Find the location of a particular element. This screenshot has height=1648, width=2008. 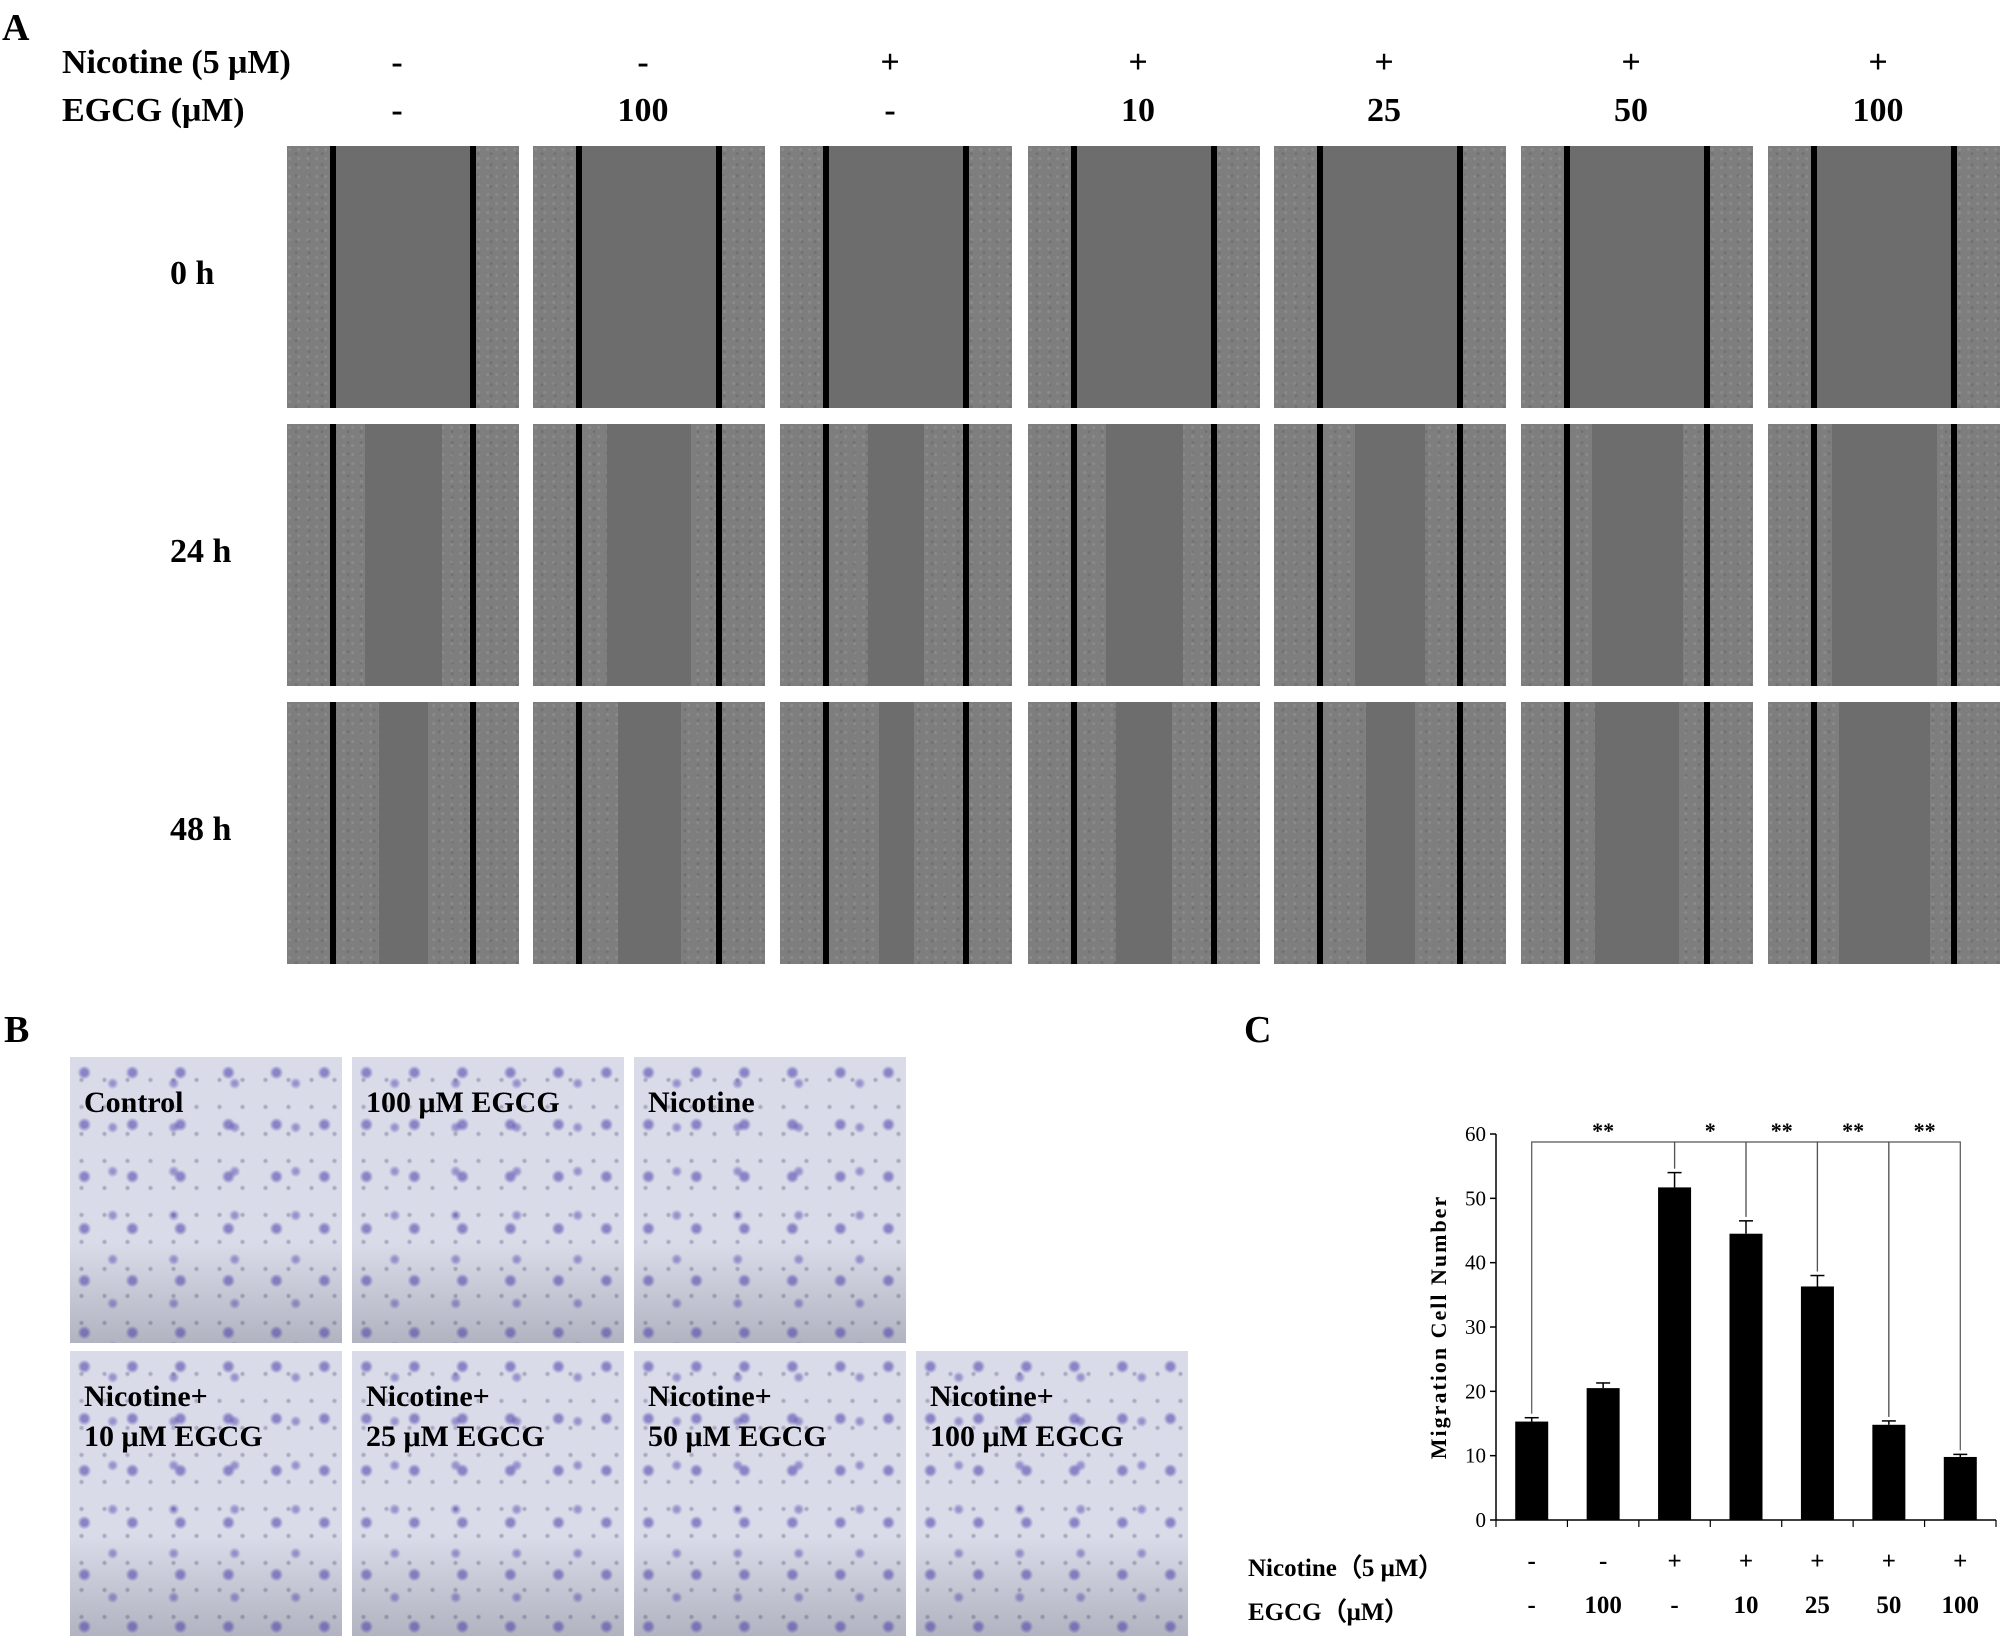

transwell-image-label: Nicotine+ 50 μM EGCG is located at coordinates (737, 1416).